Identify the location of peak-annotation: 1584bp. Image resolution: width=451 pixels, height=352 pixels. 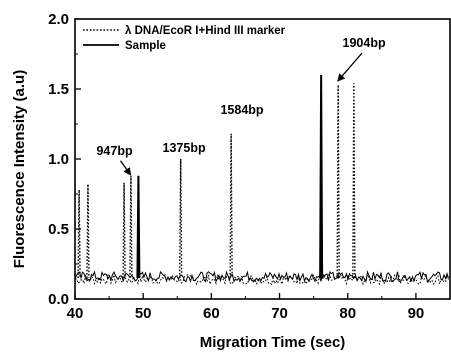
(241, 110).